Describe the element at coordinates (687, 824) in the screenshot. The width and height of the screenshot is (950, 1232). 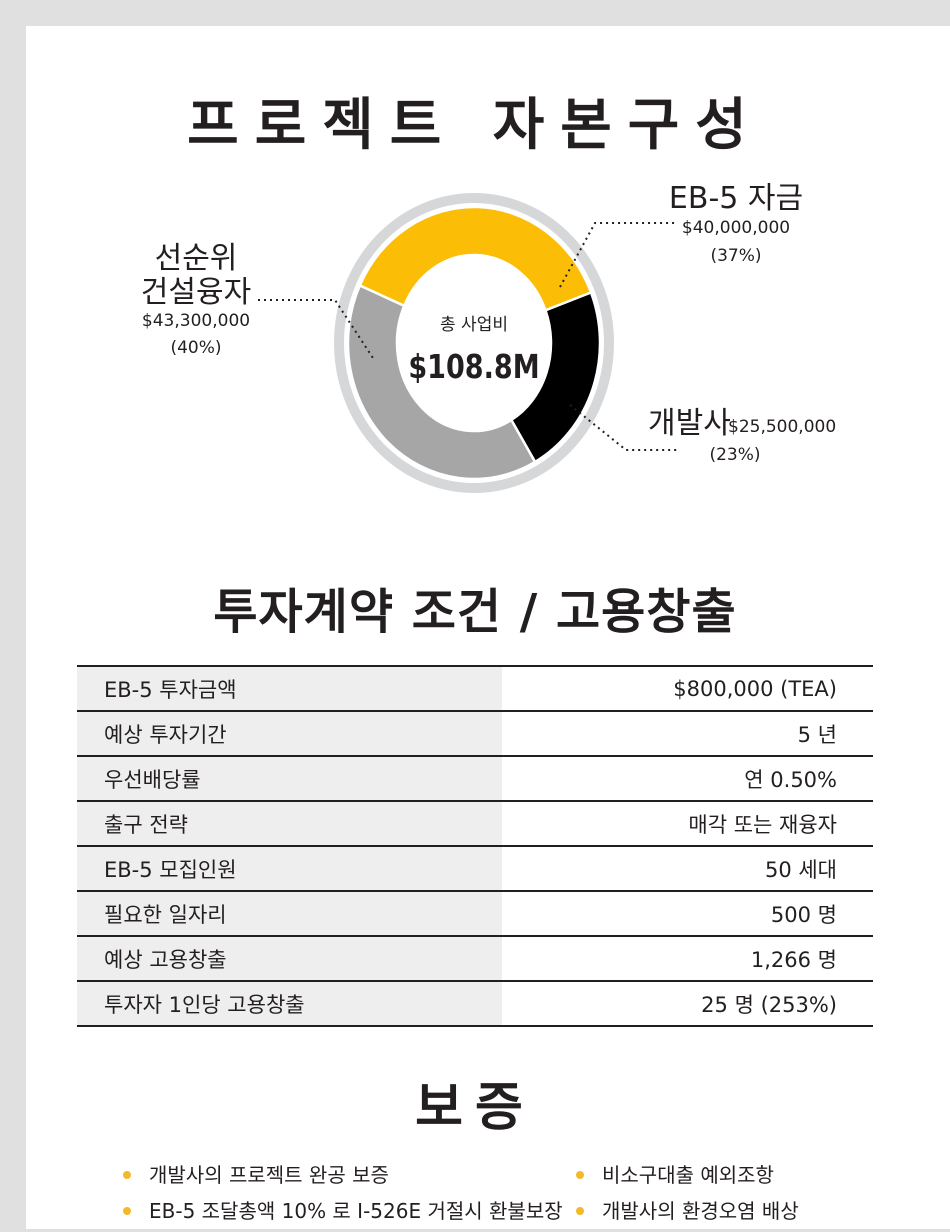
I see `terms-row-value: 매각 또는 재융자` at that location.